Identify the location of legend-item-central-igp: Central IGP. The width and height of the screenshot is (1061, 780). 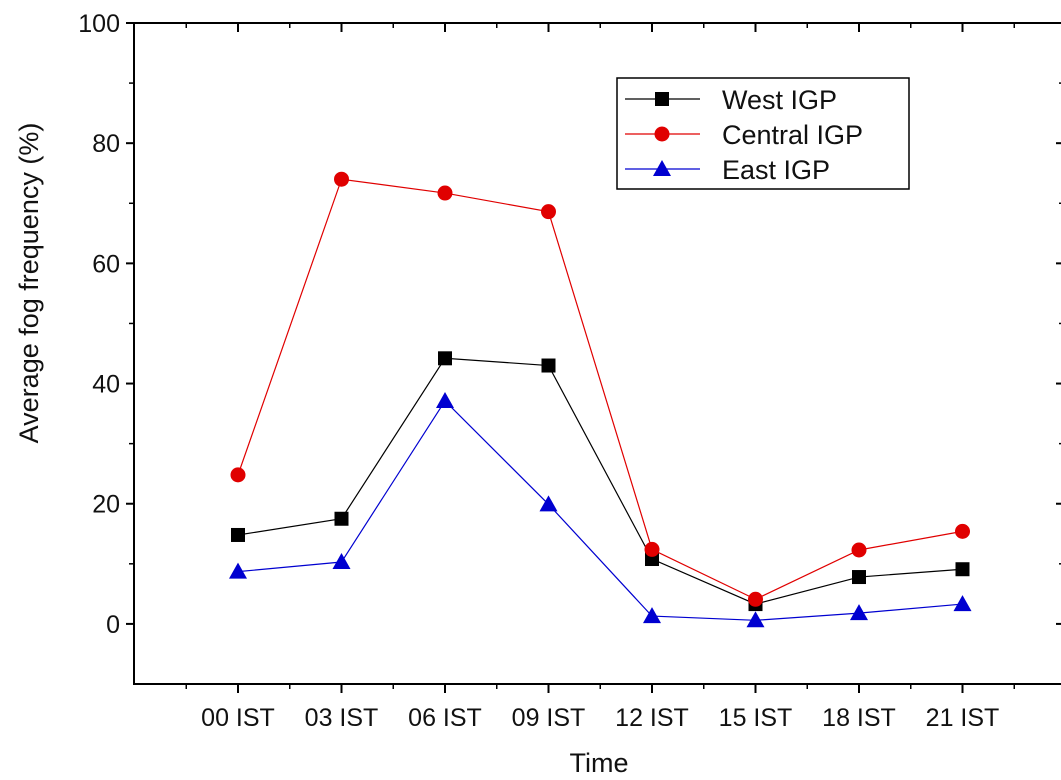
(744, 135).